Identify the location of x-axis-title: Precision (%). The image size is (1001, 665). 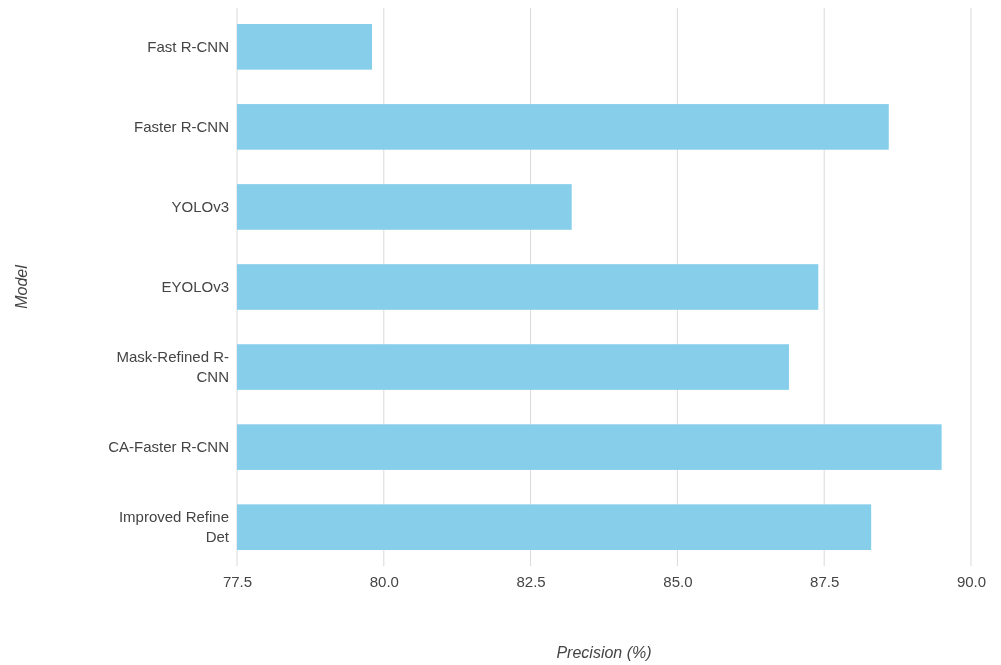
(604, 652).